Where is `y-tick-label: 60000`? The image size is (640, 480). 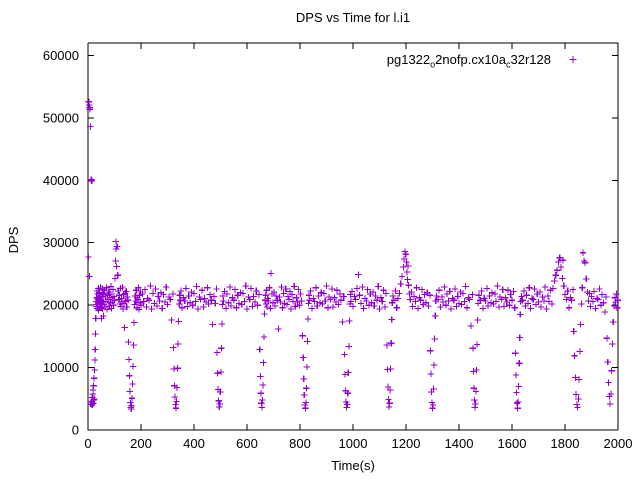 y-tick-label: 60000 is located at coordinates (61, 55).